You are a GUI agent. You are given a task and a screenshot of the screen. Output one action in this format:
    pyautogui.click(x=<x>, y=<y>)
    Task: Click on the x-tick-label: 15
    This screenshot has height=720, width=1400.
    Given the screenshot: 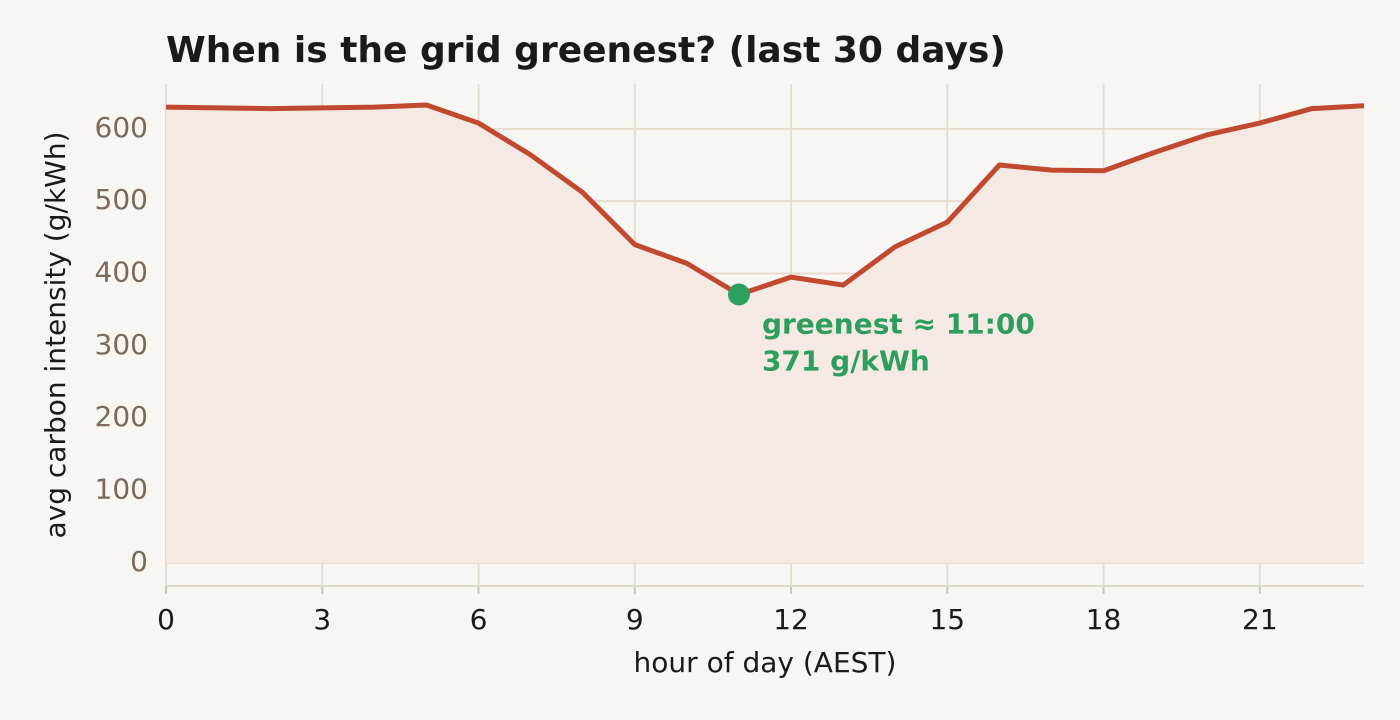 What is the action you would take?
    pyautogui.click(x=947, y=619)
    